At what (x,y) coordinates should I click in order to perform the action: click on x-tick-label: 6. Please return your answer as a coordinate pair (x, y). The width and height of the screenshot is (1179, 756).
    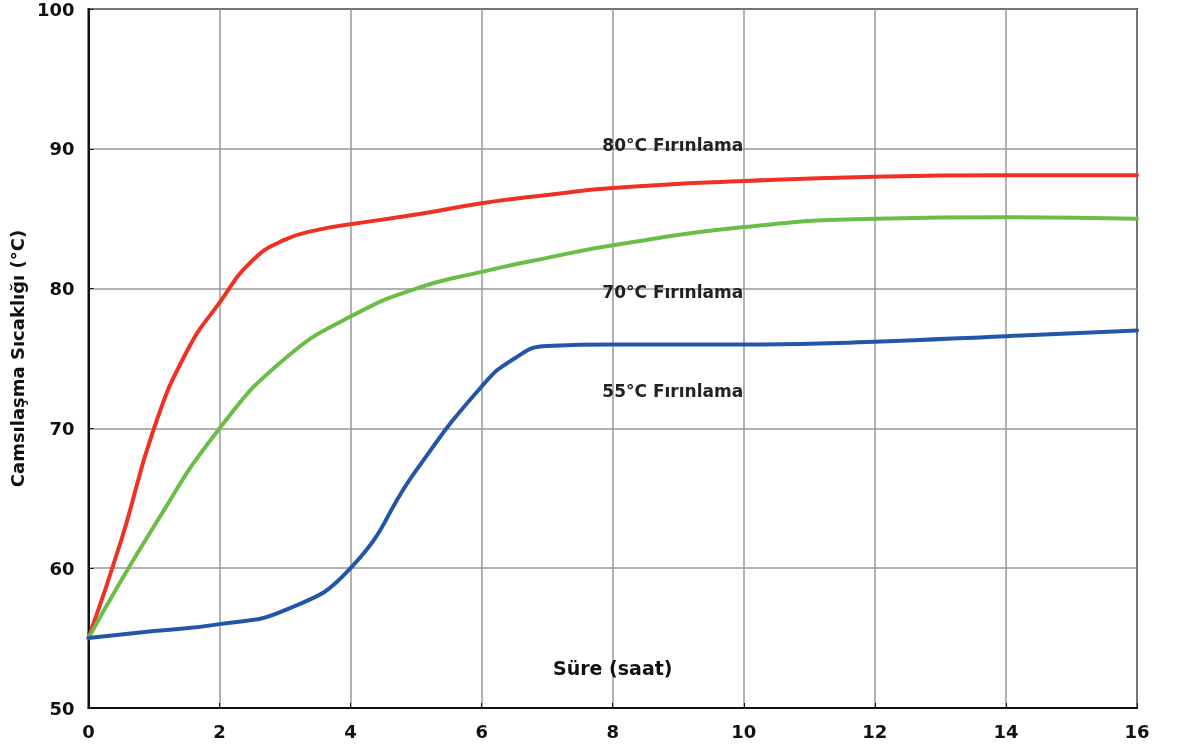
    Looking at the image, I should click on (481, 731).